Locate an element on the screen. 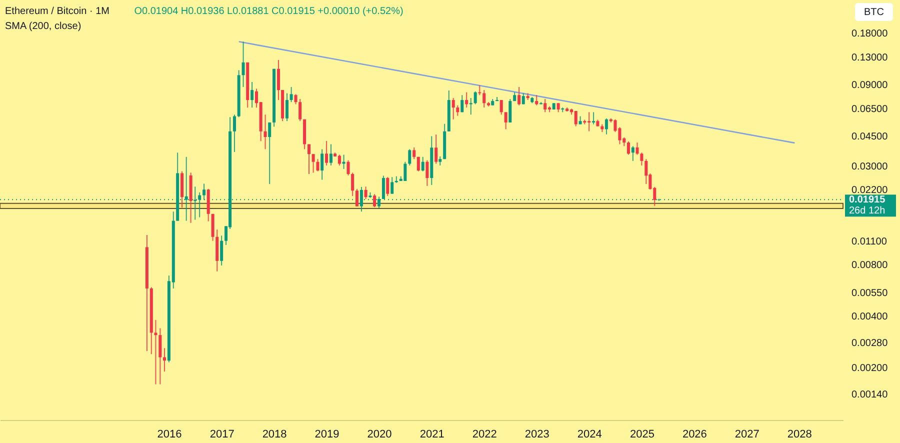  x-tick-label: 2026 is located at coordinates (694, 434).